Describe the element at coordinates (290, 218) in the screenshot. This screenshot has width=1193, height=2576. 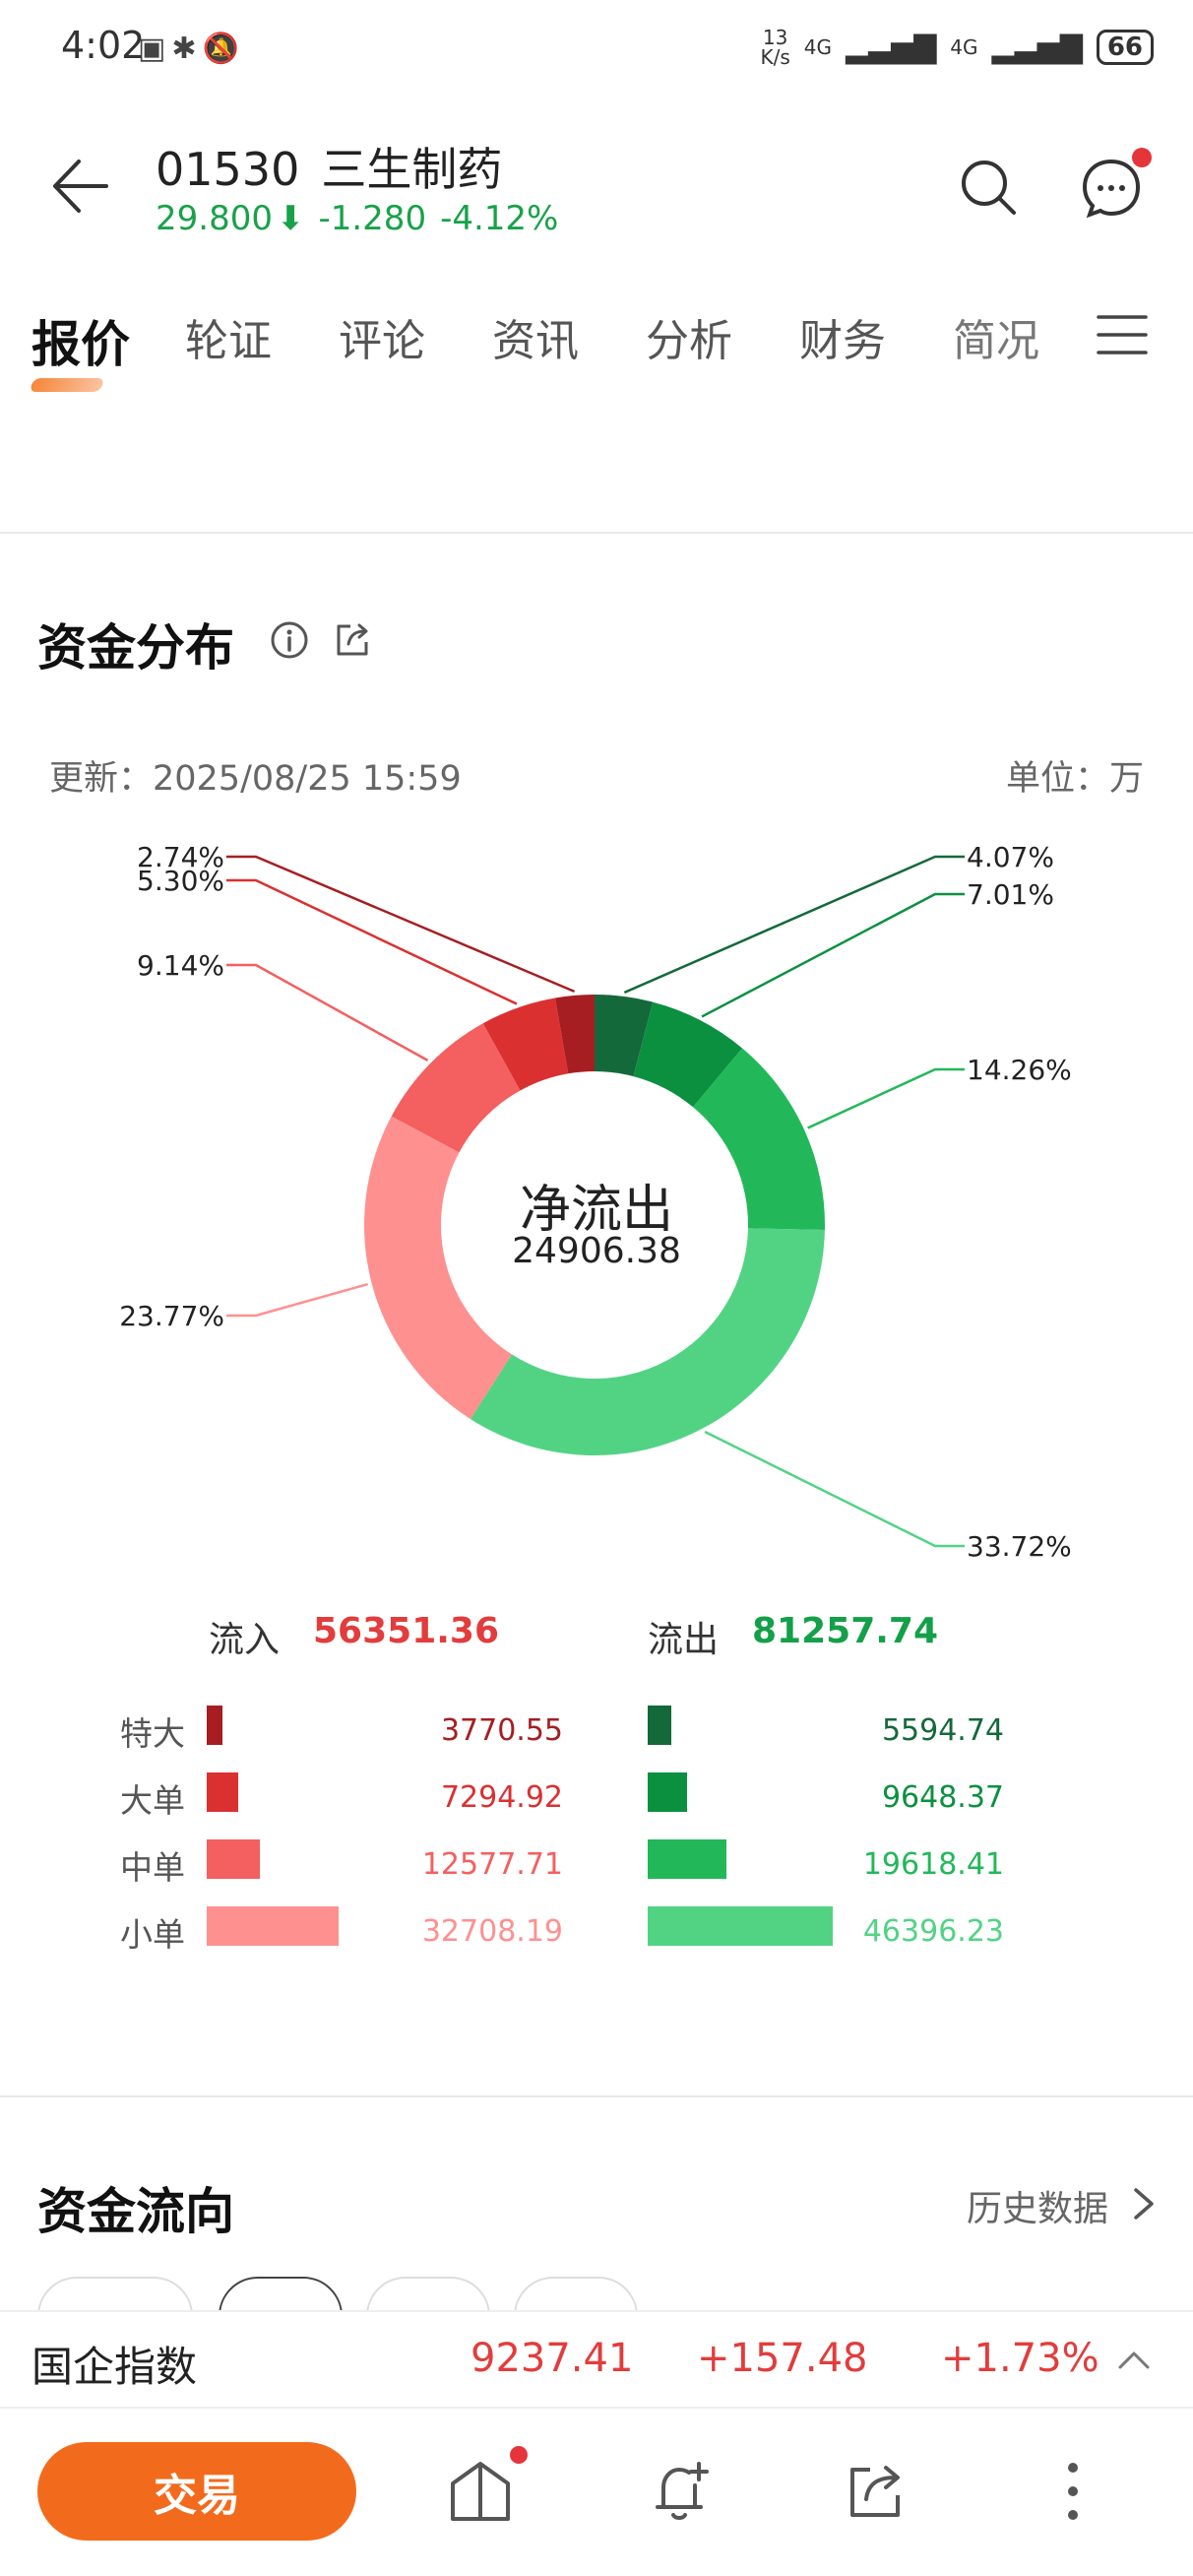
I see `down-arrow-icon: ⬇` at that location.